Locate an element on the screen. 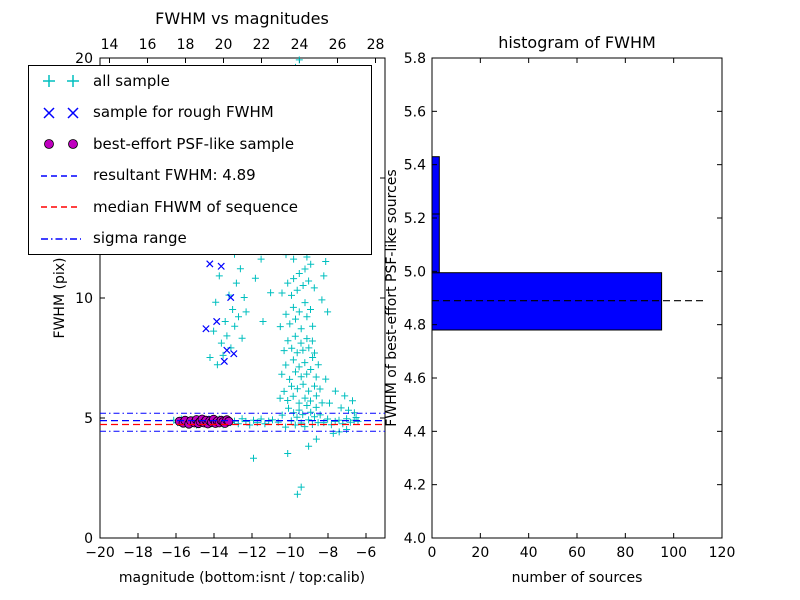 Image resolution: width=800 pixels, height=600 pixels. legend-item-median-fwhm: median FHWM of sequence is located at coordinates (200, 207).